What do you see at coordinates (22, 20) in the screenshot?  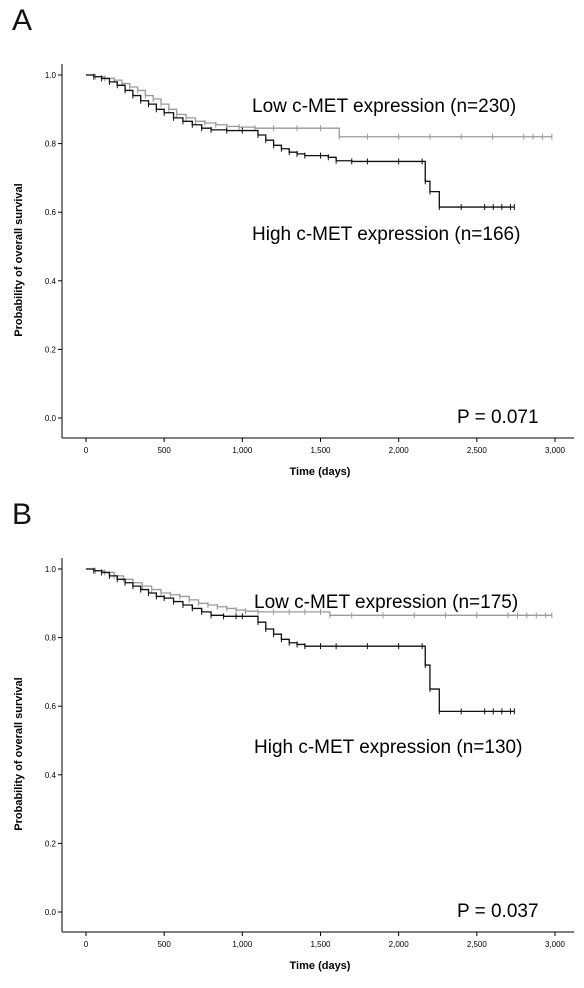 I see `panel-label: A` at bounding box center [22, 20].